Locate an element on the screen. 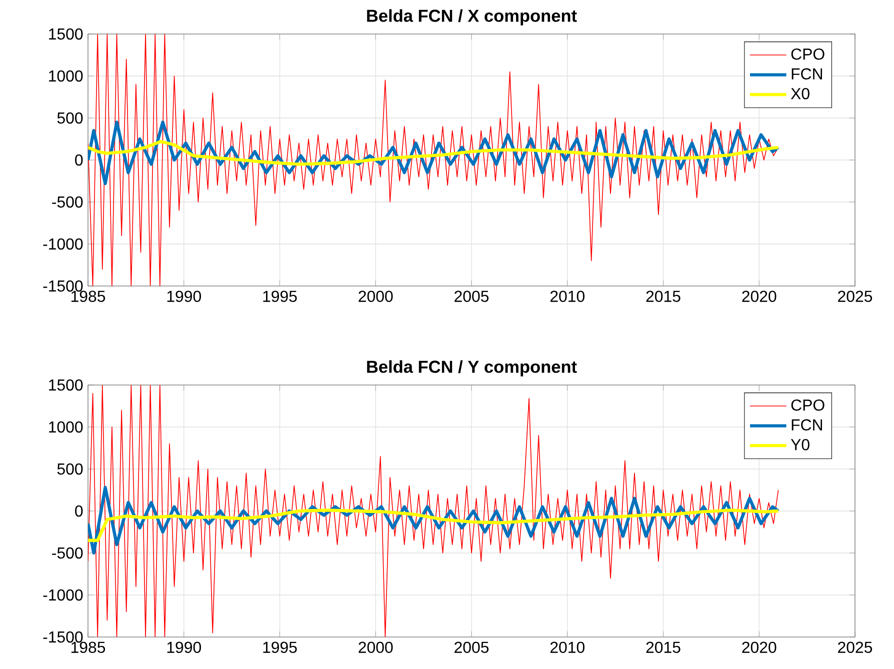  legend-label: X0 is located at coordinates (800, 94).